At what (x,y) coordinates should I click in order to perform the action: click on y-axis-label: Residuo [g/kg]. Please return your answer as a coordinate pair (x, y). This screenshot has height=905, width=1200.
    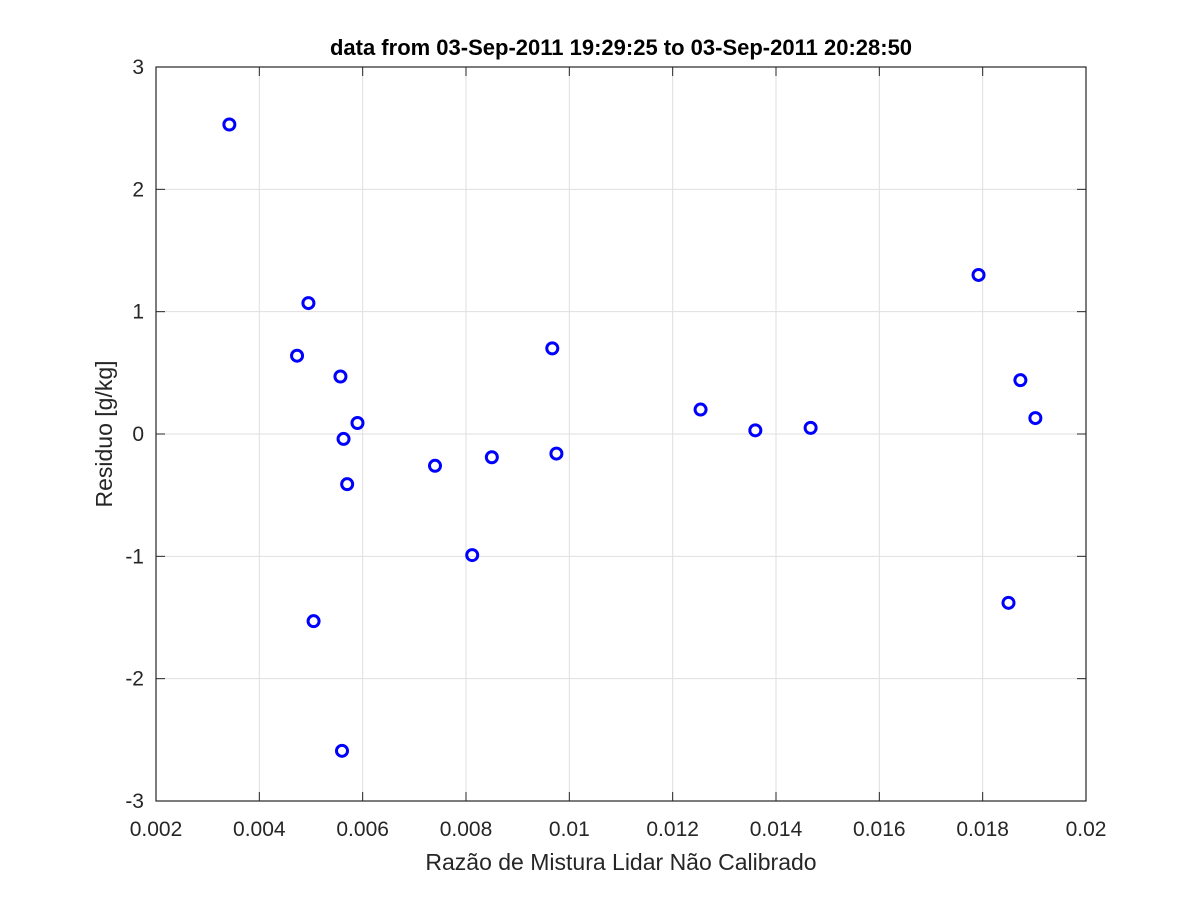
    Looking at the image, I should click on (104, 433).